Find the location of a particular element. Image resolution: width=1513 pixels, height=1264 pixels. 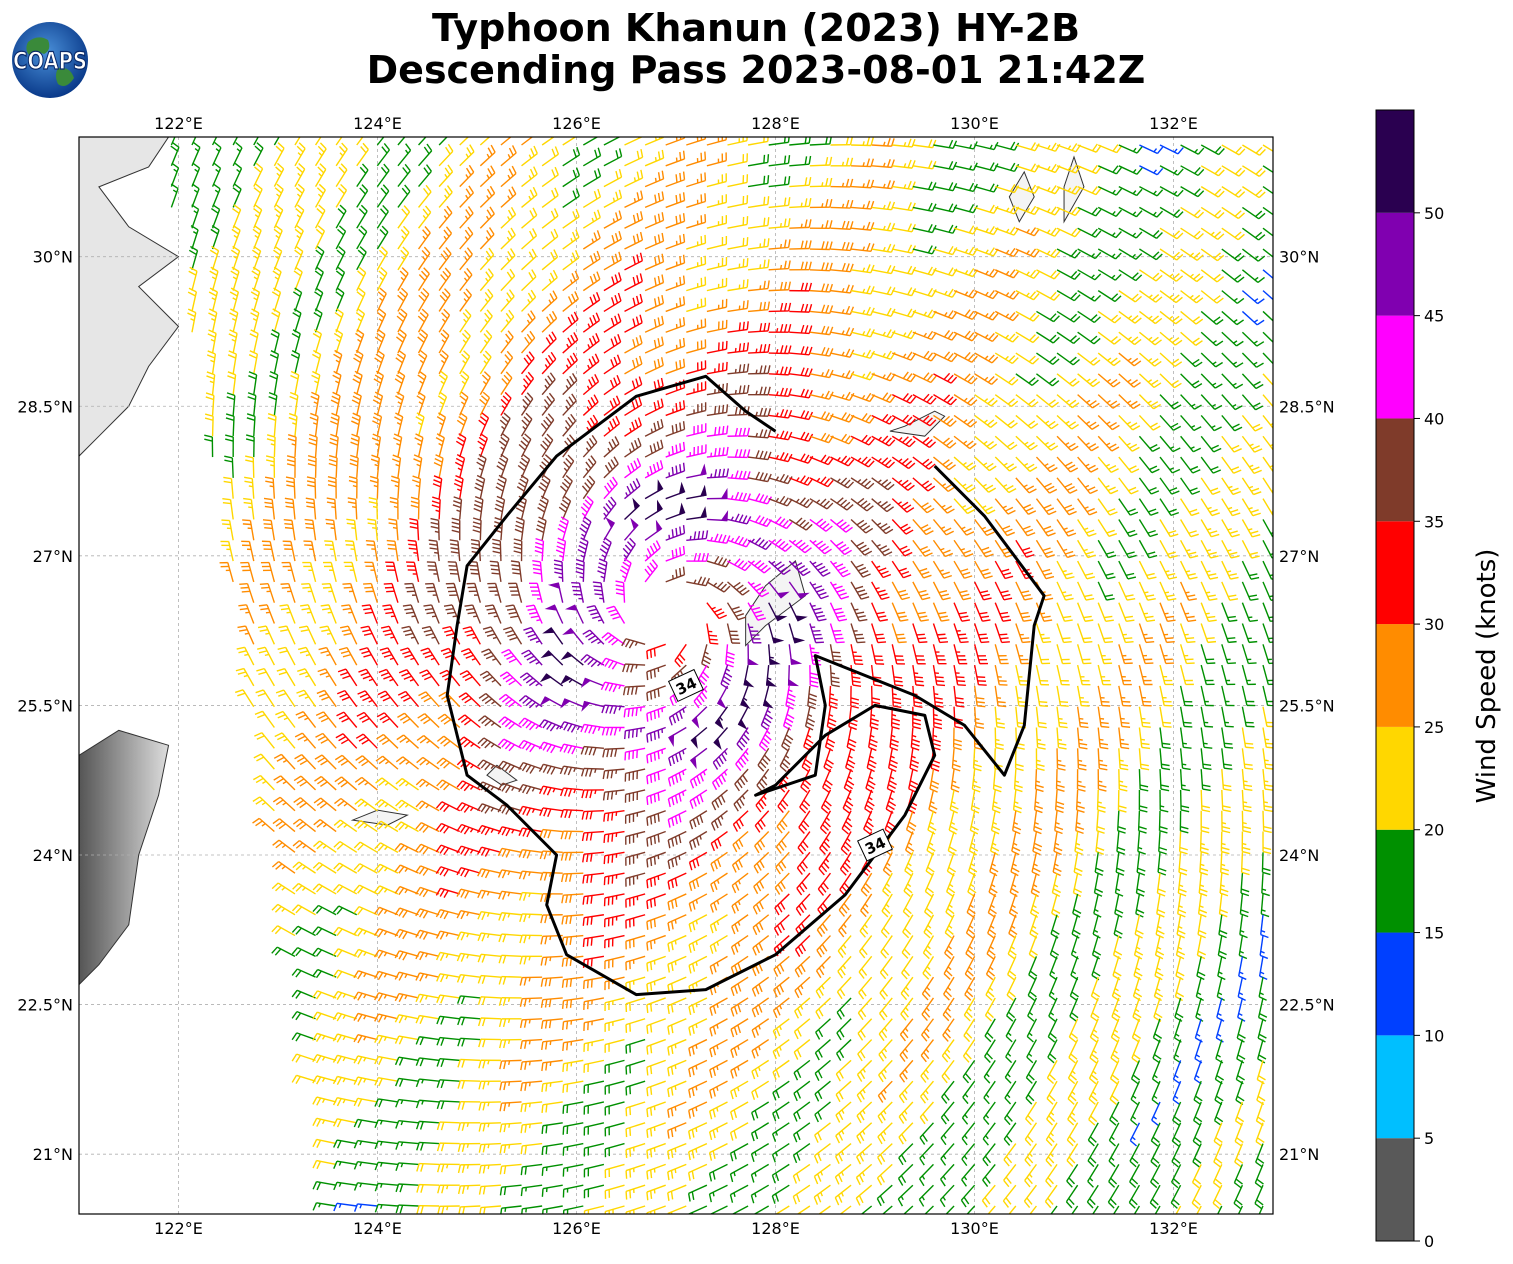

logo-text: COAPS is located at coordinates (50, 61).